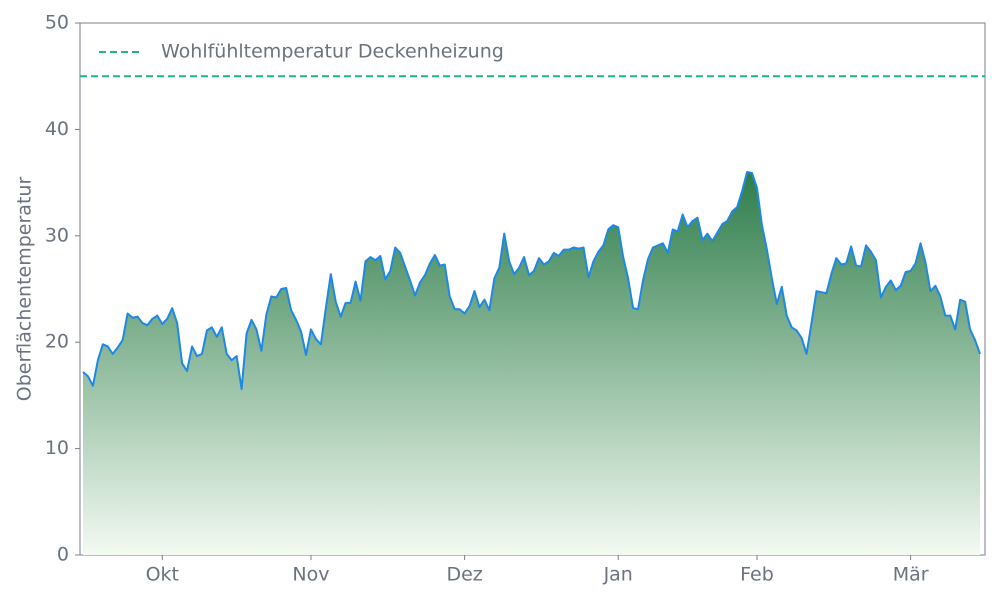  Describe the element at coordinates (332, 52) in the screenshot. I see `legend-label: Wohlfühltemperatur Deckenheizung` at that location.